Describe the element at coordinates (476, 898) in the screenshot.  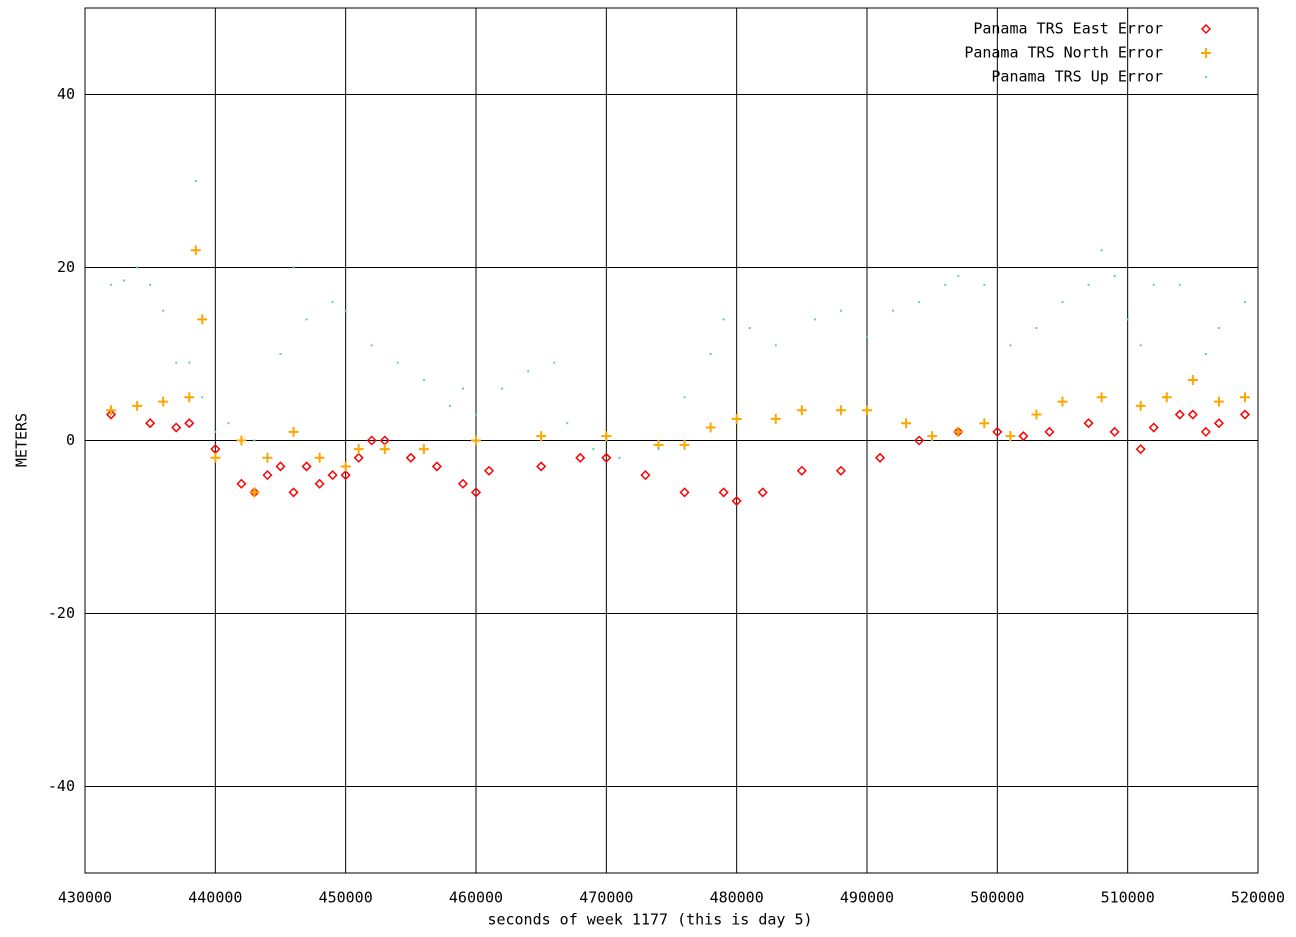
I see `x-tick-label: 460000` at that location.